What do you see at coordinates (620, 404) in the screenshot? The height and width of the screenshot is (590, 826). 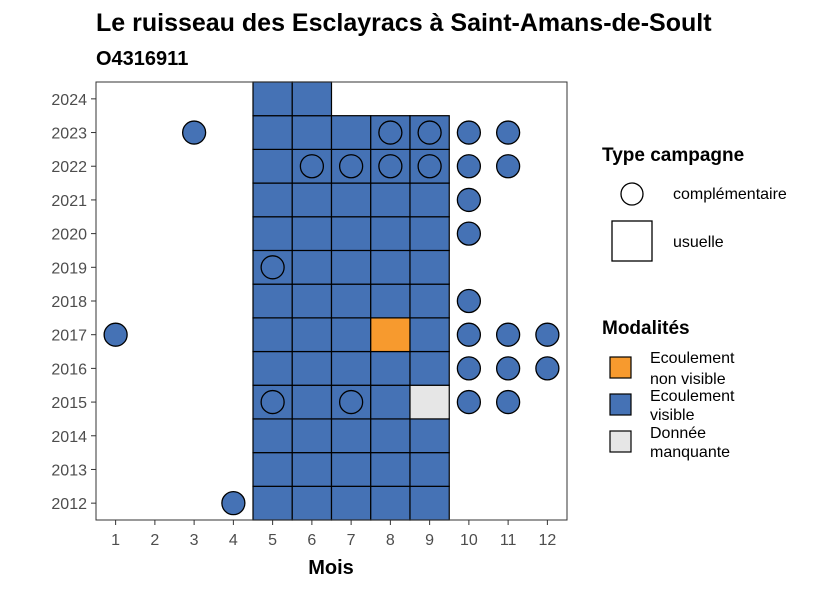 I see `legend-key-ecoulement-visible` at bounding box center [620, 404].